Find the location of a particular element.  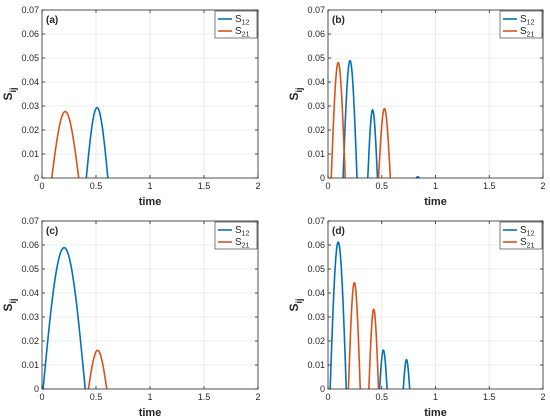

legend-entry-s21: S21 is located at coordinates (527, 243).